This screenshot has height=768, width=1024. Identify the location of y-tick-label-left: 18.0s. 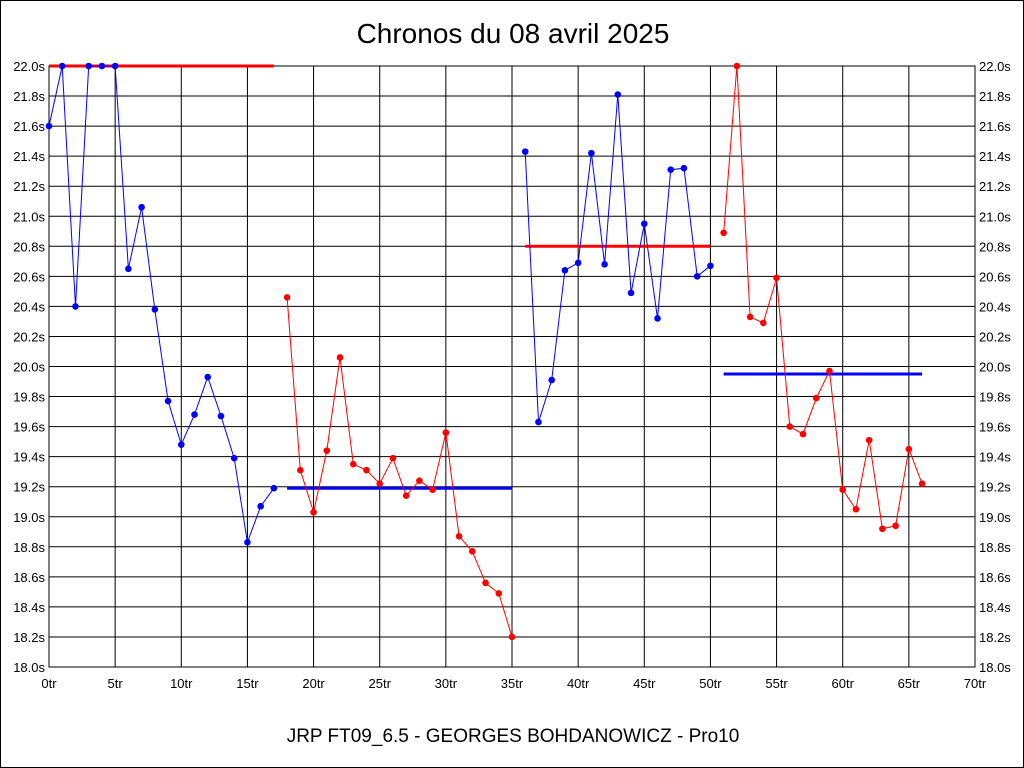
(29, 667).